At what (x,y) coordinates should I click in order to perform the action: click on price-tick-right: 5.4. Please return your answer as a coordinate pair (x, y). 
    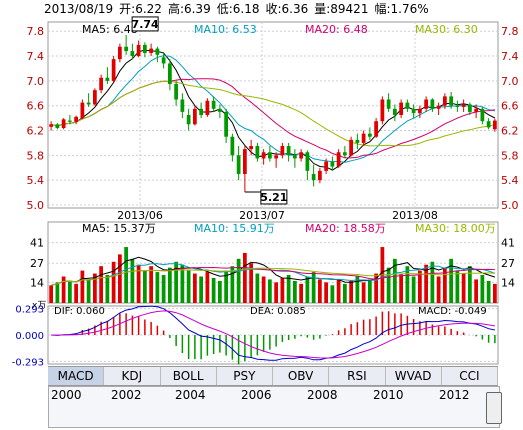
    Looking at the image, I should click on (510, 180).